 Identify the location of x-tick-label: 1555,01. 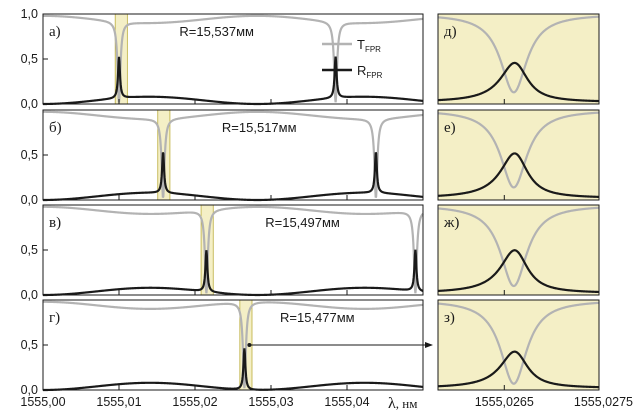
(118, 402).